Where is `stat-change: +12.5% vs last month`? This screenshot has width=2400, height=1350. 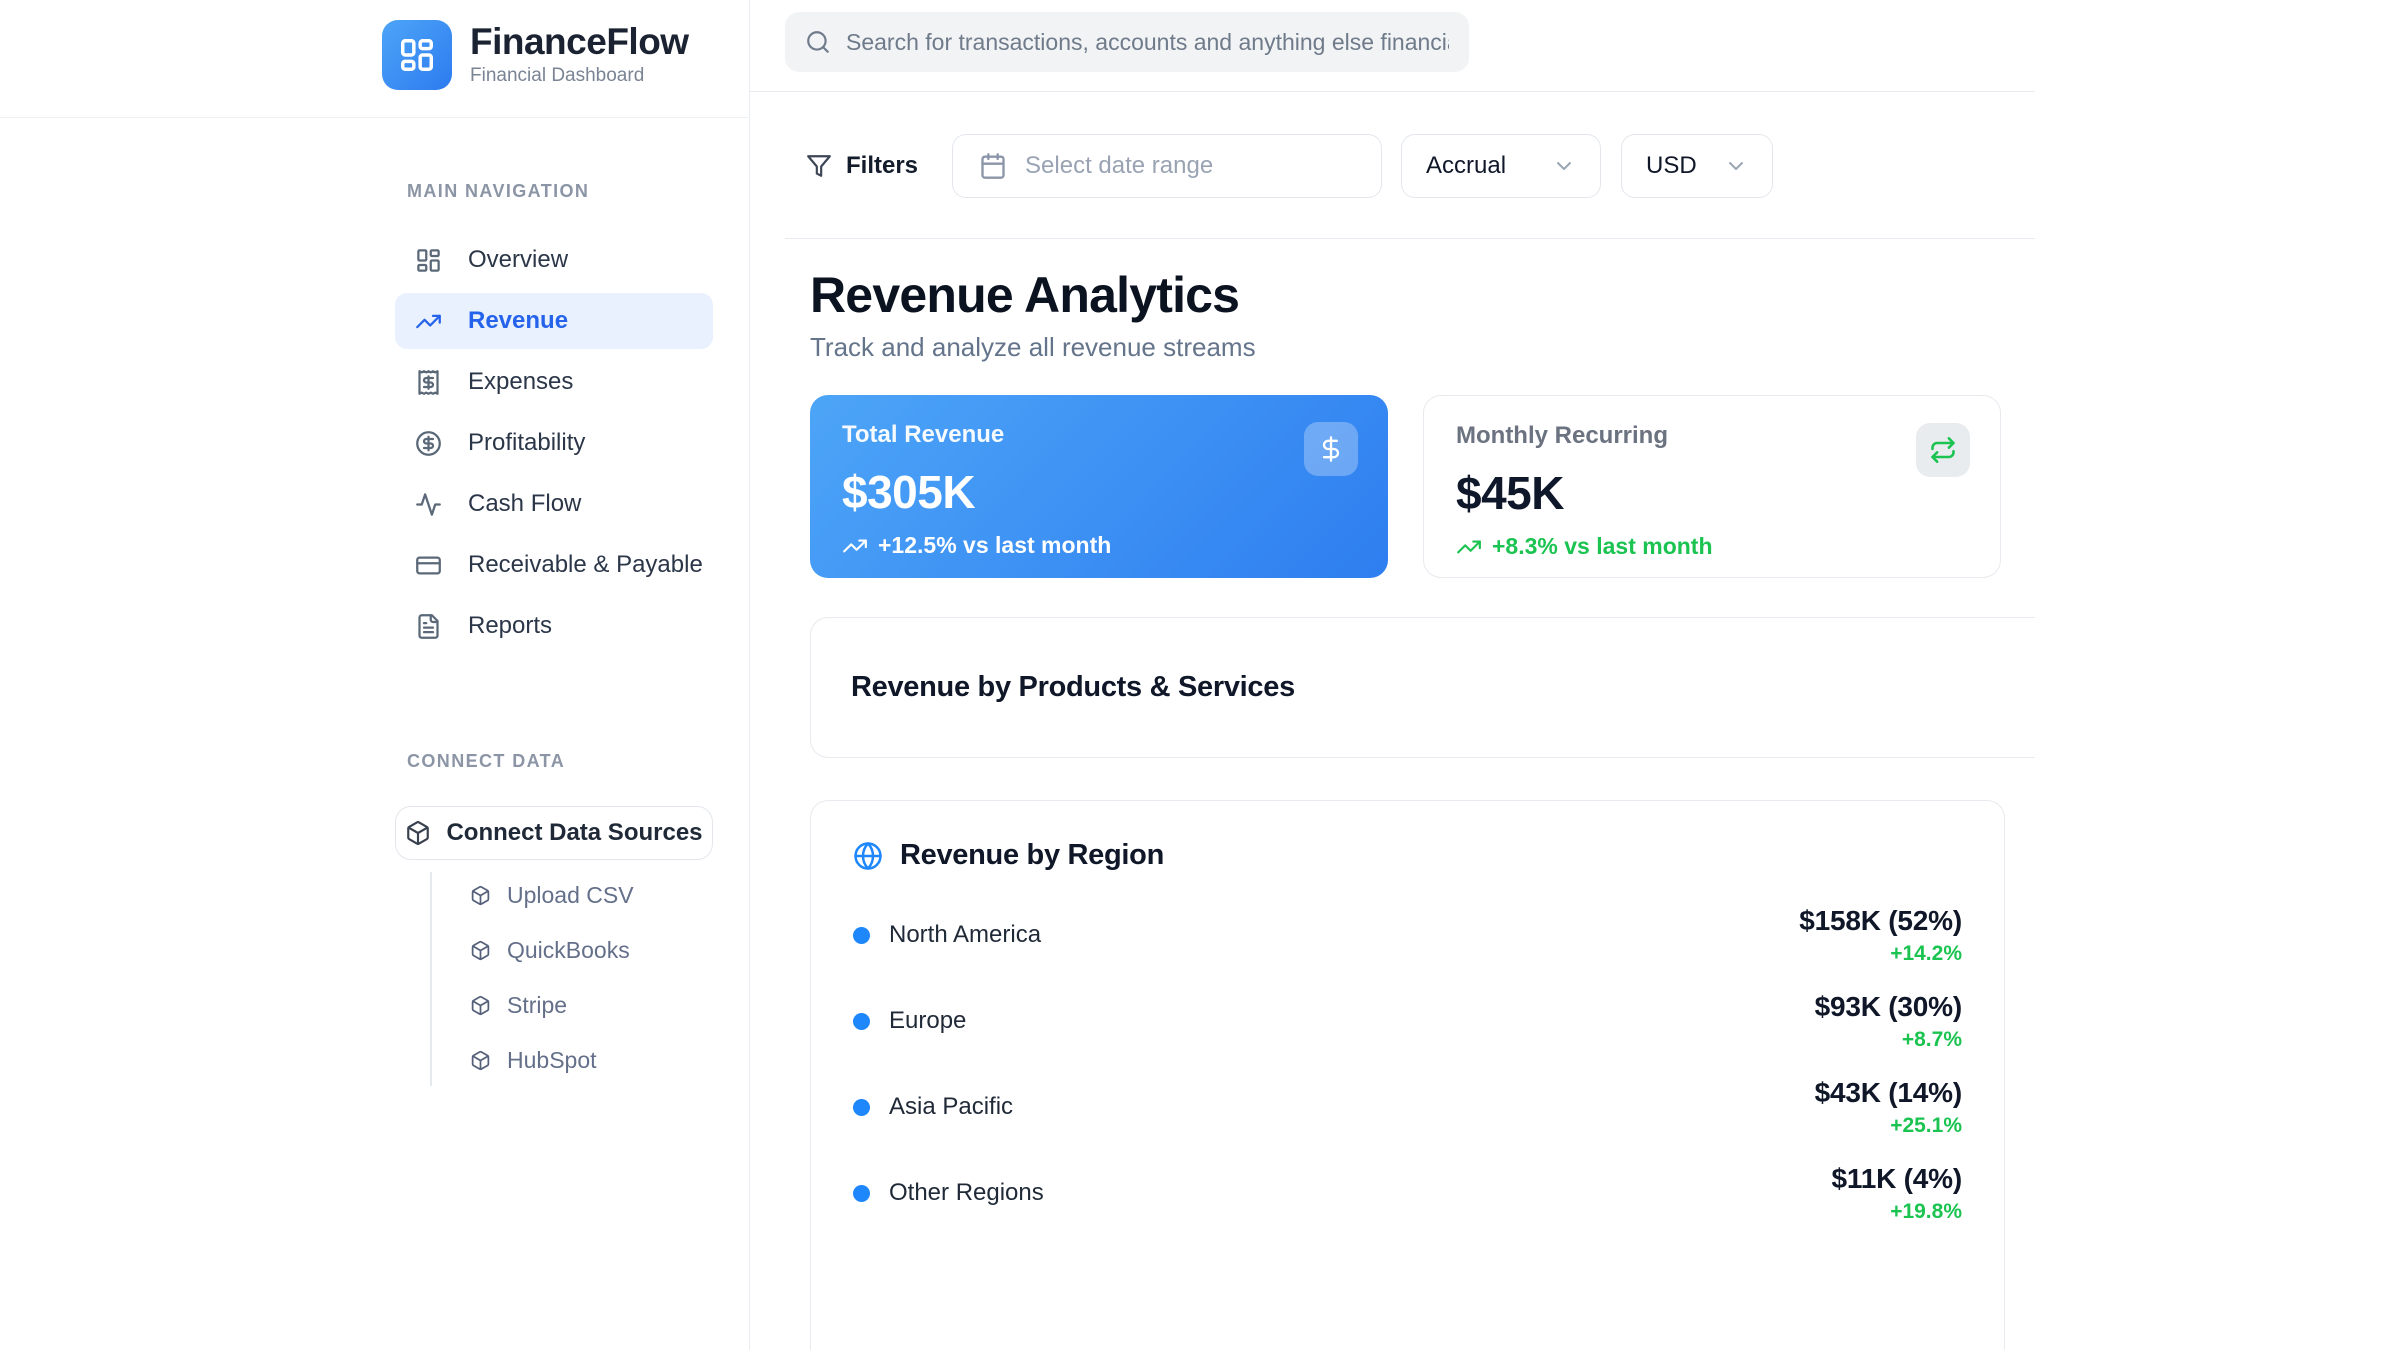 stat-change: +12.5% vs last month is located at coordinates (1099, 545).